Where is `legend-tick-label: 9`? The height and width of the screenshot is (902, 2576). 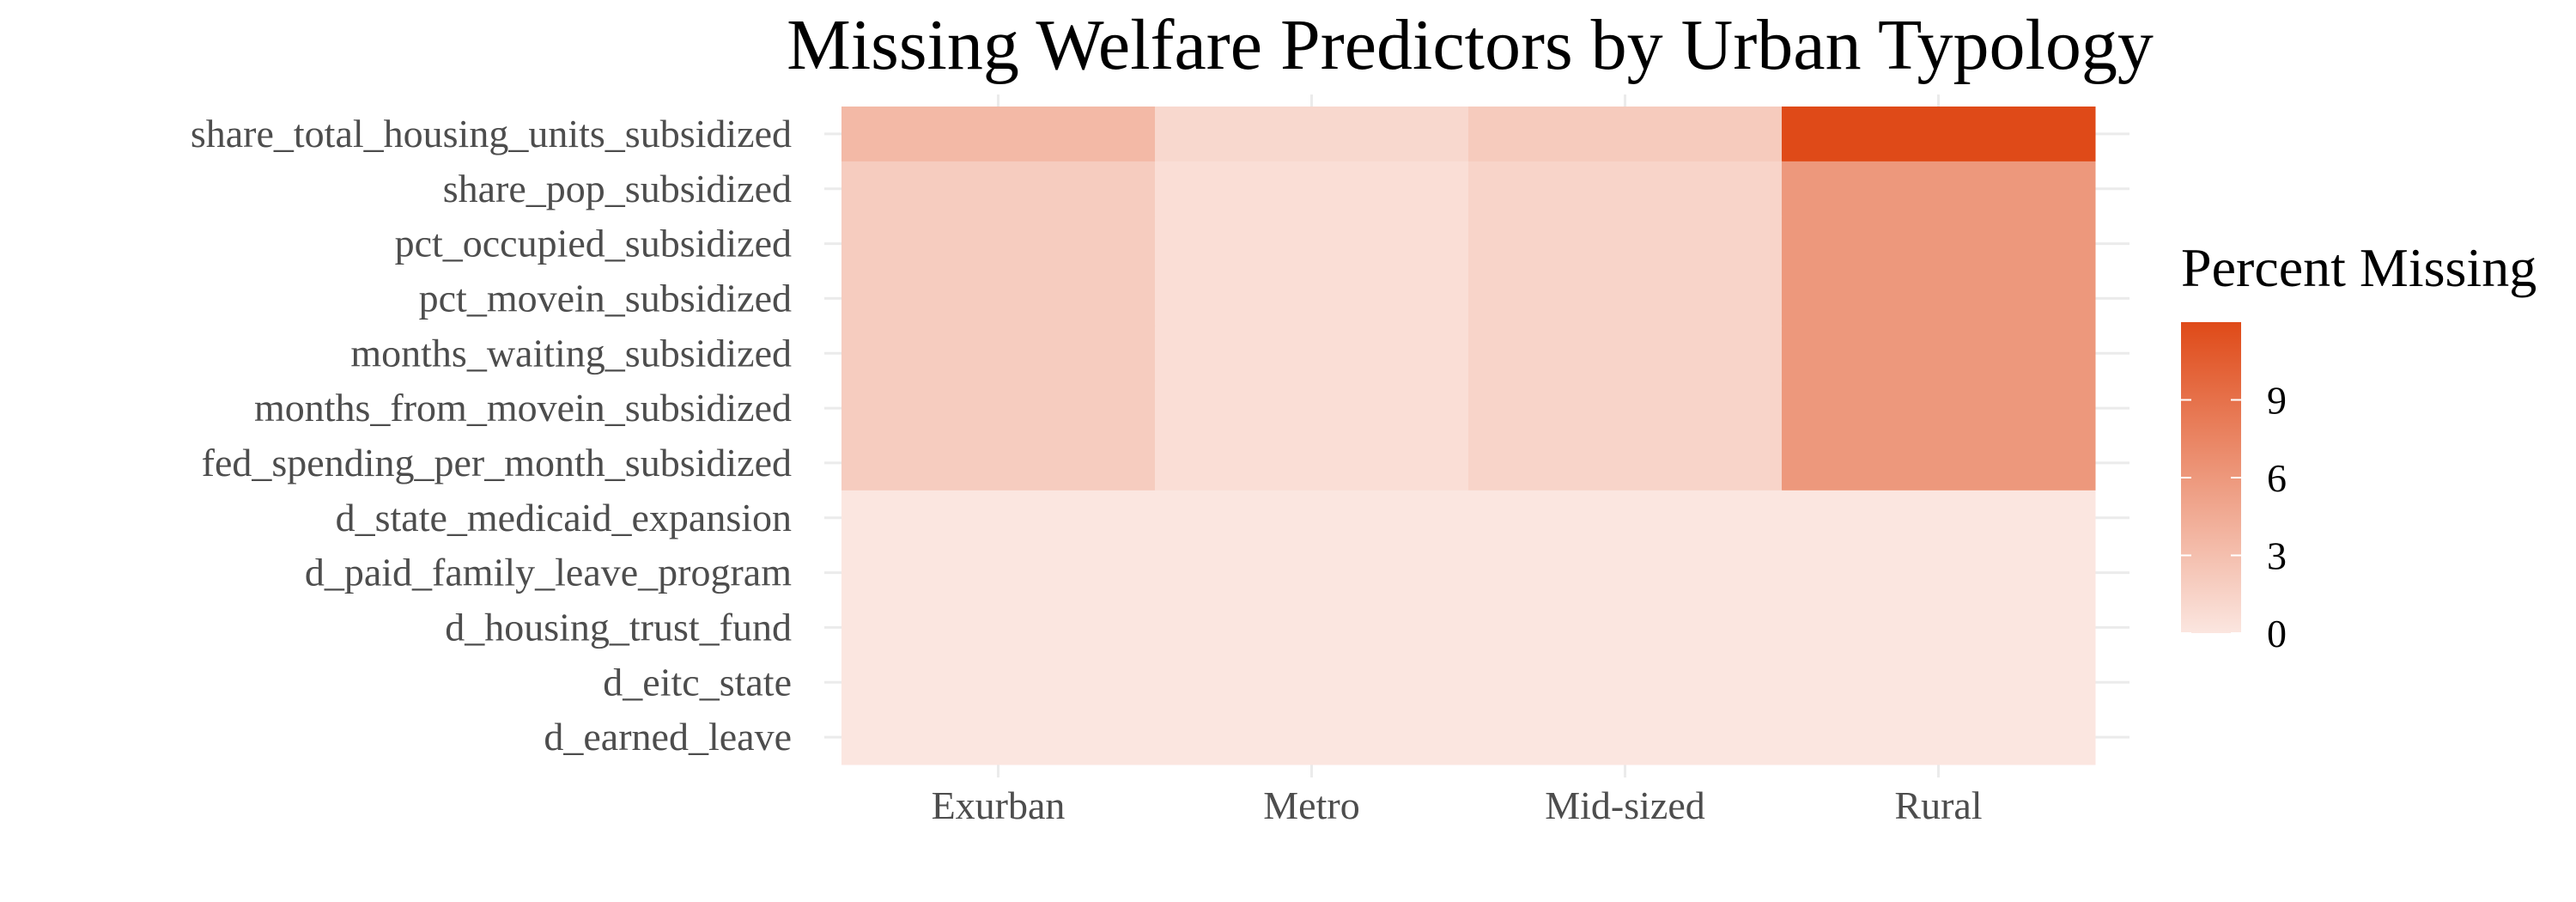 legend-tick-label: 9 is located at coordinates (2277, 401).